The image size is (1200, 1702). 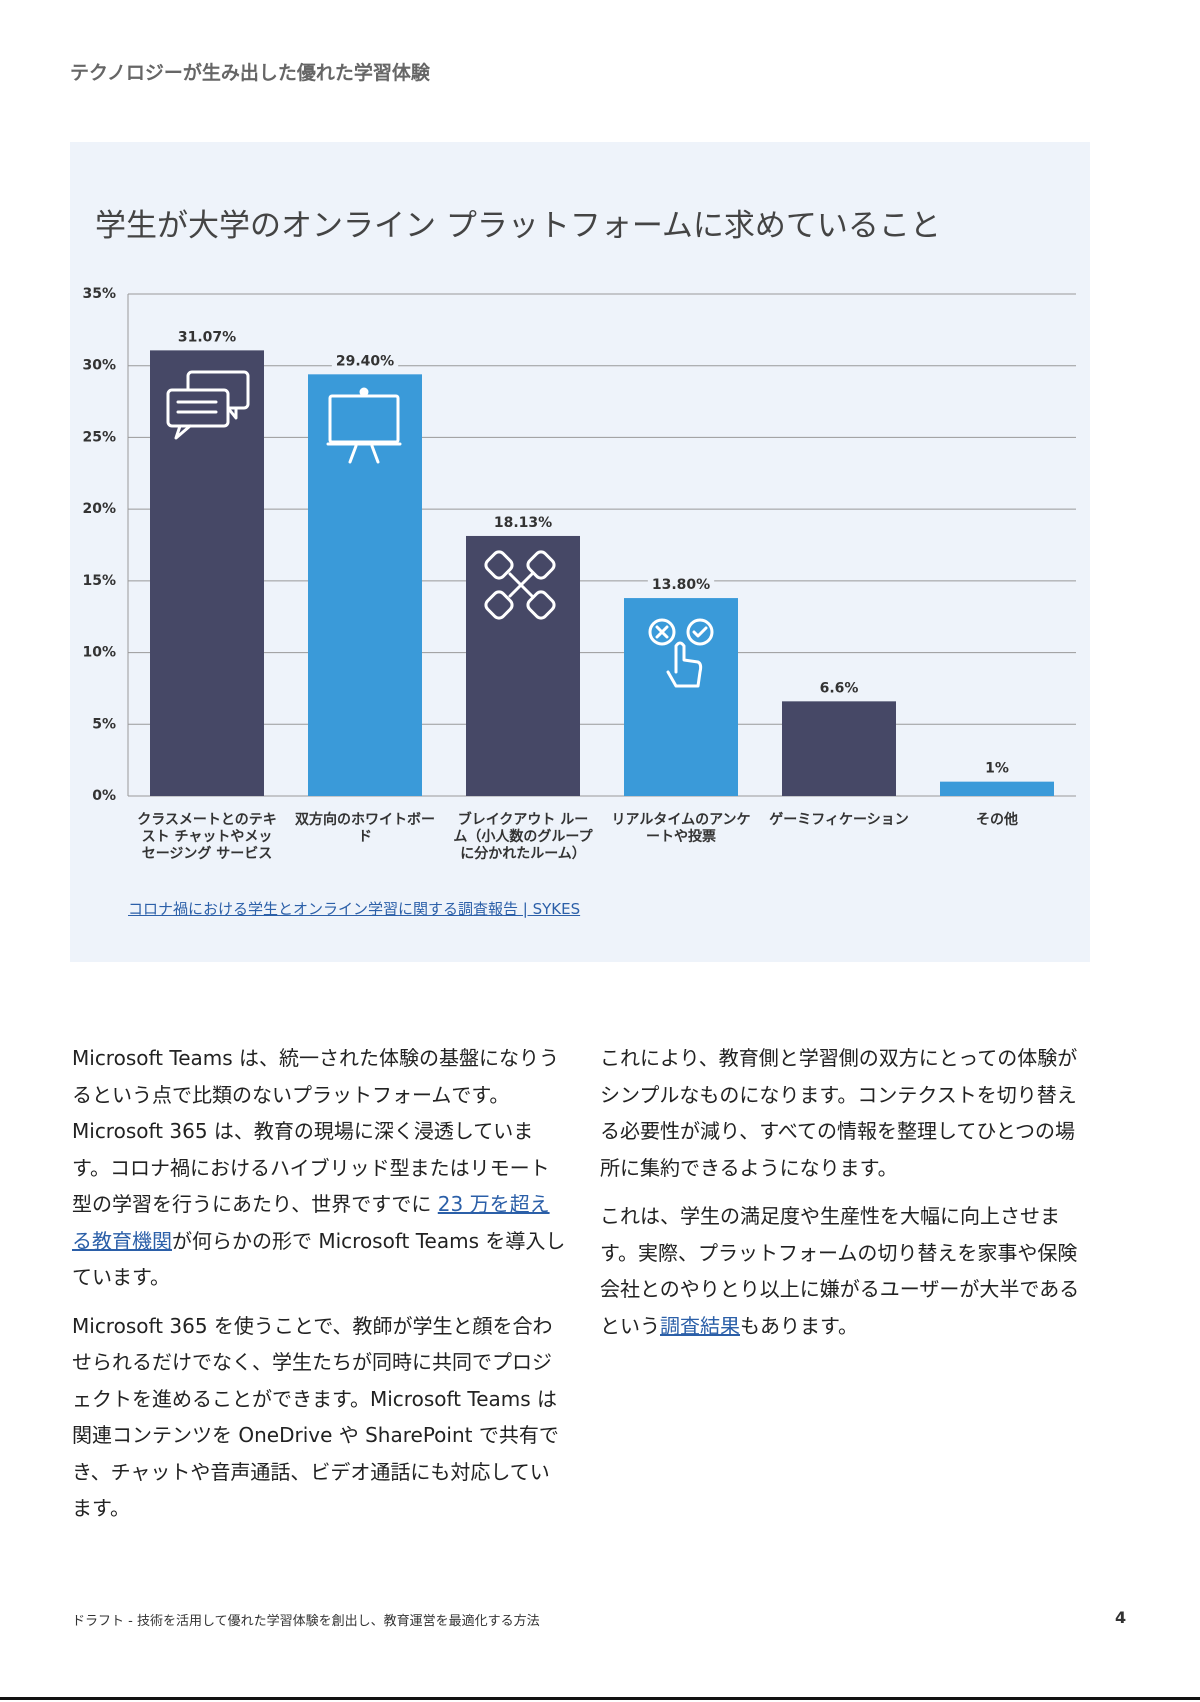 What do you see at coordinates (518, 226) in the screenshot?
I see `chart-title: 学生が大学のオンライン プラットフォームに求めていること` at bounding box center [518, 226].